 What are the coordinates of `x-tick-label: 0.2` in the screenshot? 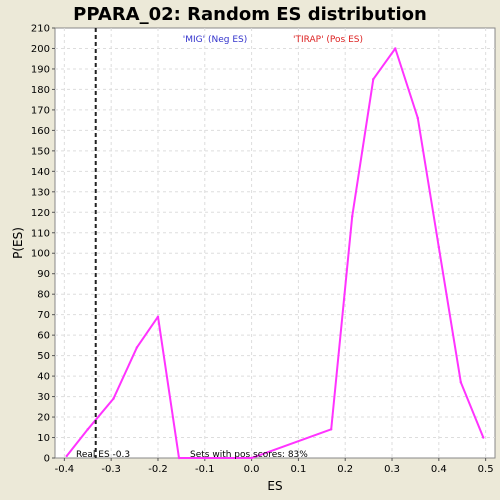 It's located at (345, 469).